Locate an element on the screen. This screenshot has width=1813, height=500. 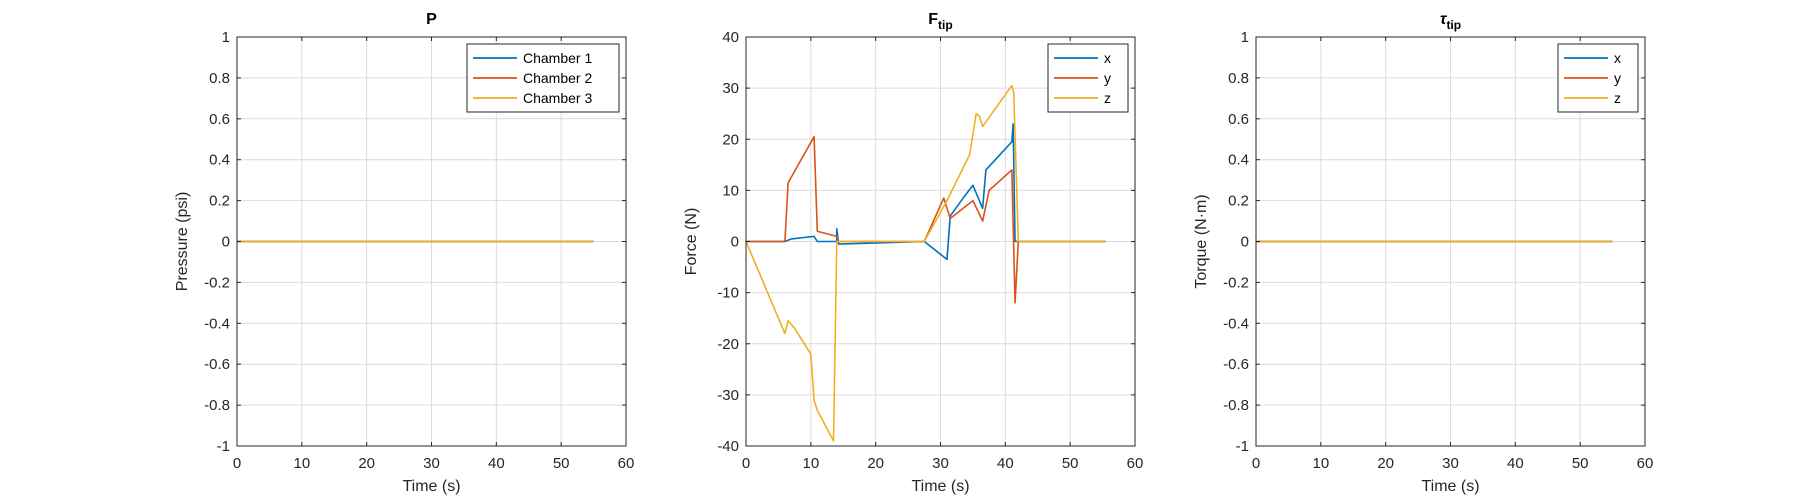
y-tick-label: -10 is located at coordinates (728, 293).